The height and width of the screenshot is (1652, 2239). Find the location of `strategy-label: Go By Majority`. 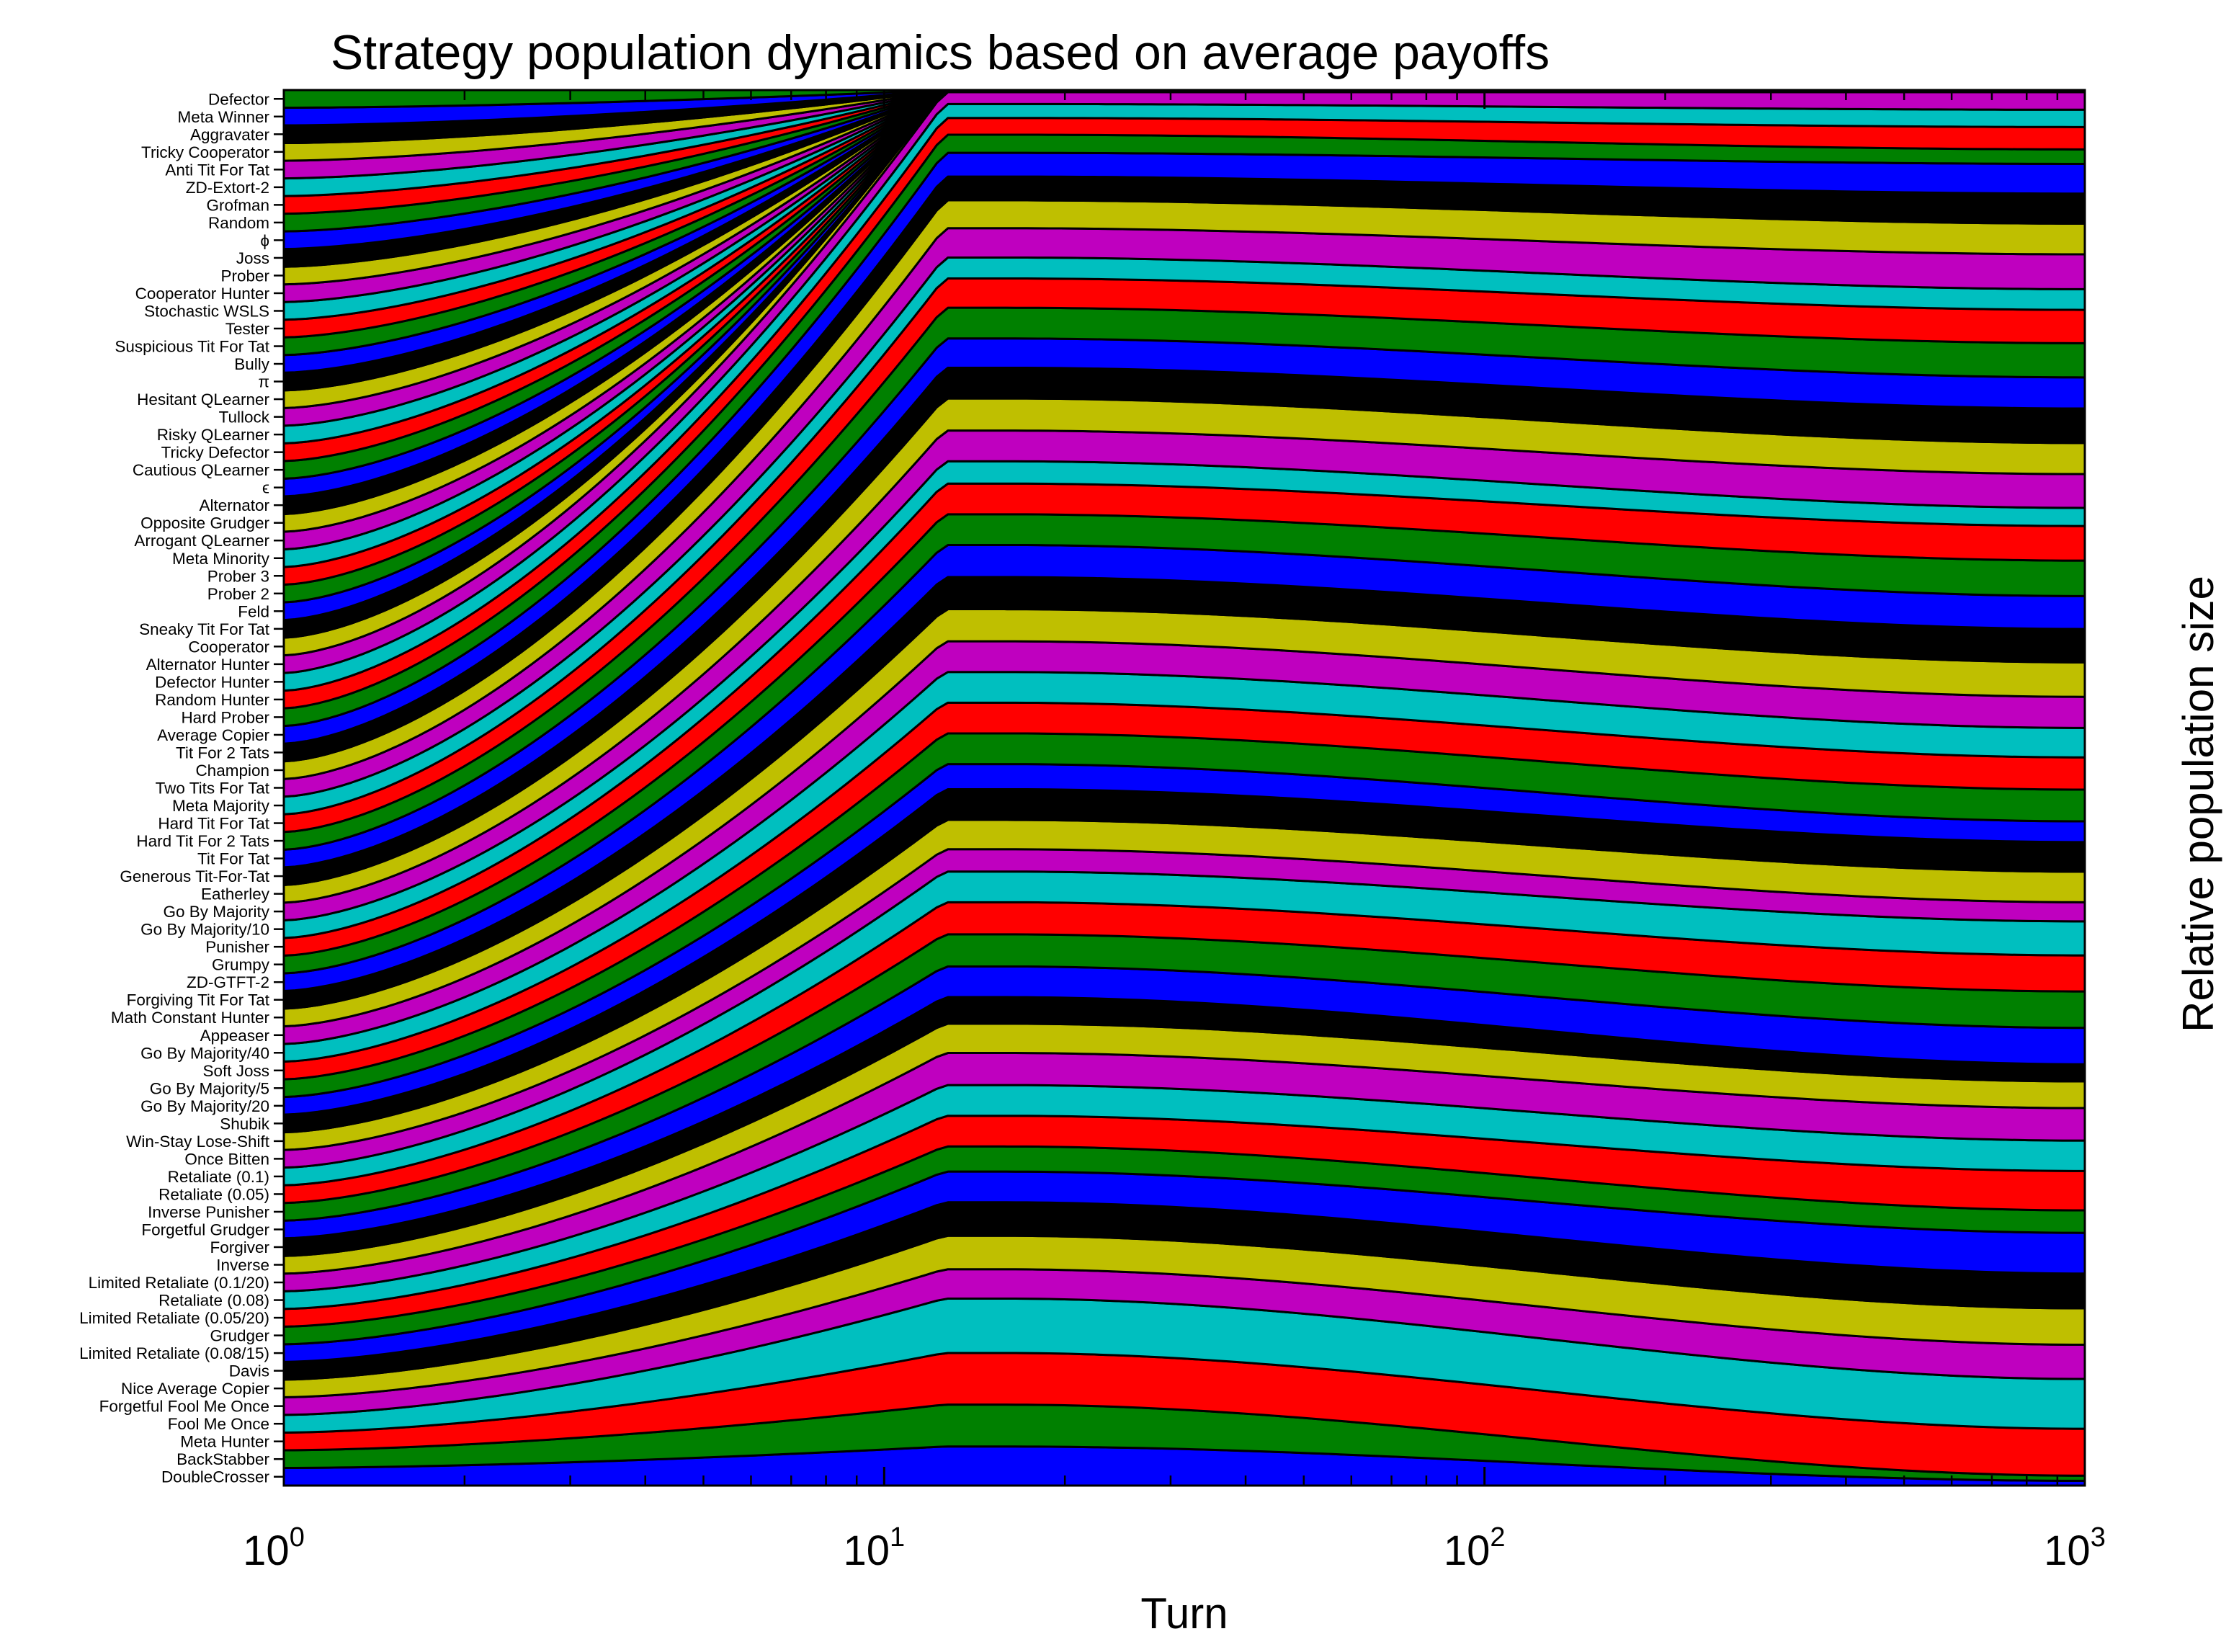

strategy-label: Go By Majority is located at coordinates (216, 912).